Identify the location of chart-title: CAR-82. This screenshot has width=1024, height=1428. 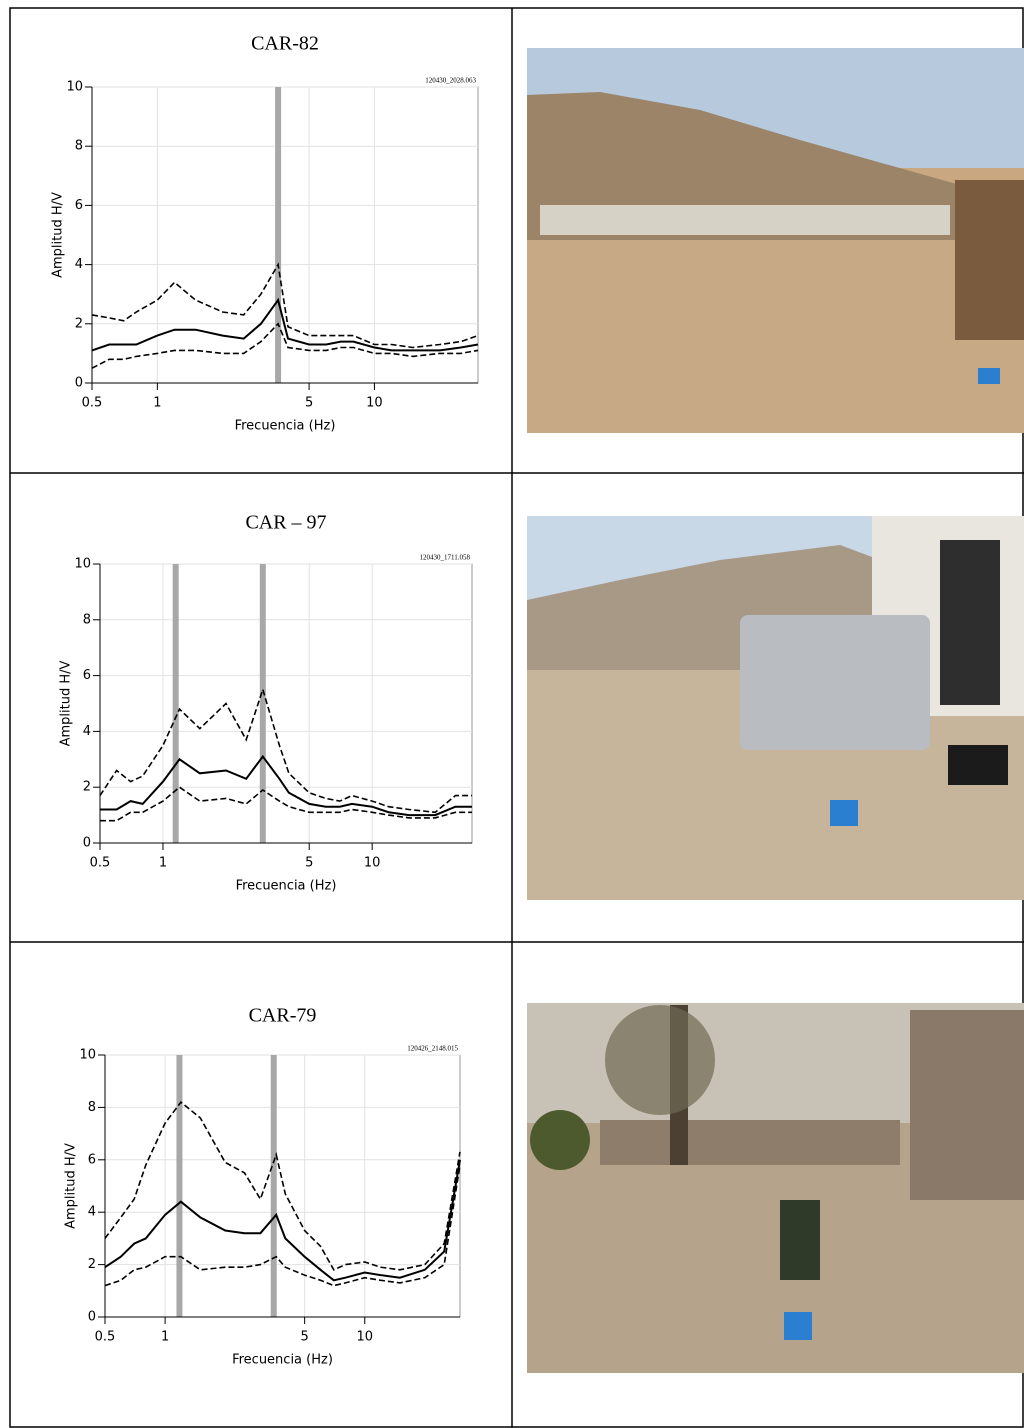
(285, 44).